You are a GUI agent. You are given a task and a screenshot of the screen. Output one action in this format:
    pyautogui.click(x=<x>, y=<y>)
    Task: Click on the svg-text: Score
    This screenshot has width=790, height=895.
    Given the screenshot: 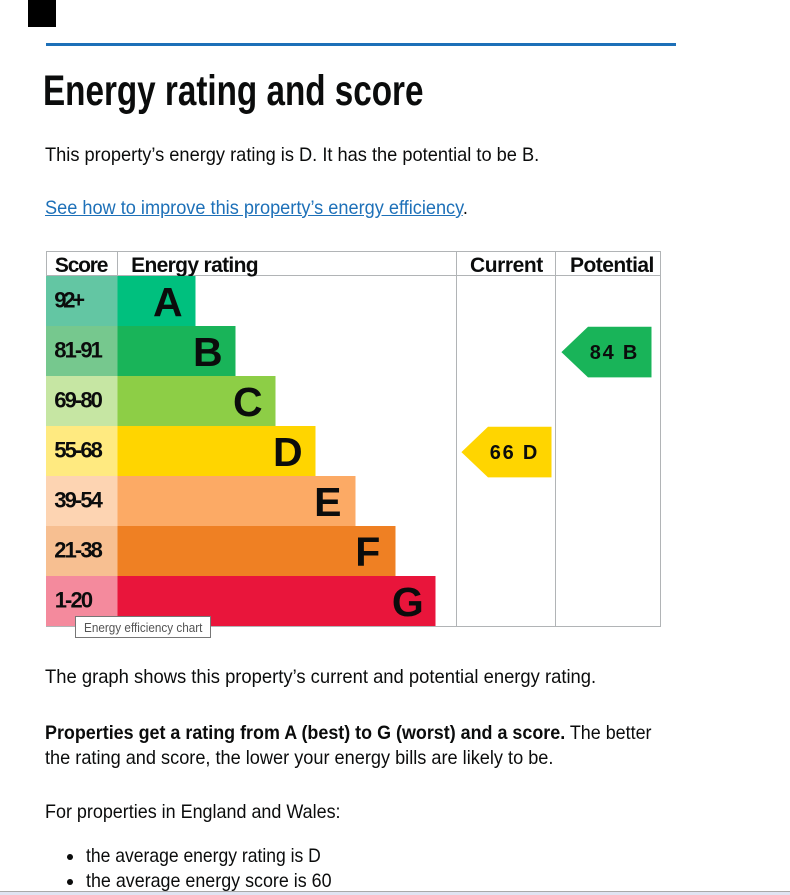 What is the action you would take?
    pyautogui.click(x=81, y=265)
    